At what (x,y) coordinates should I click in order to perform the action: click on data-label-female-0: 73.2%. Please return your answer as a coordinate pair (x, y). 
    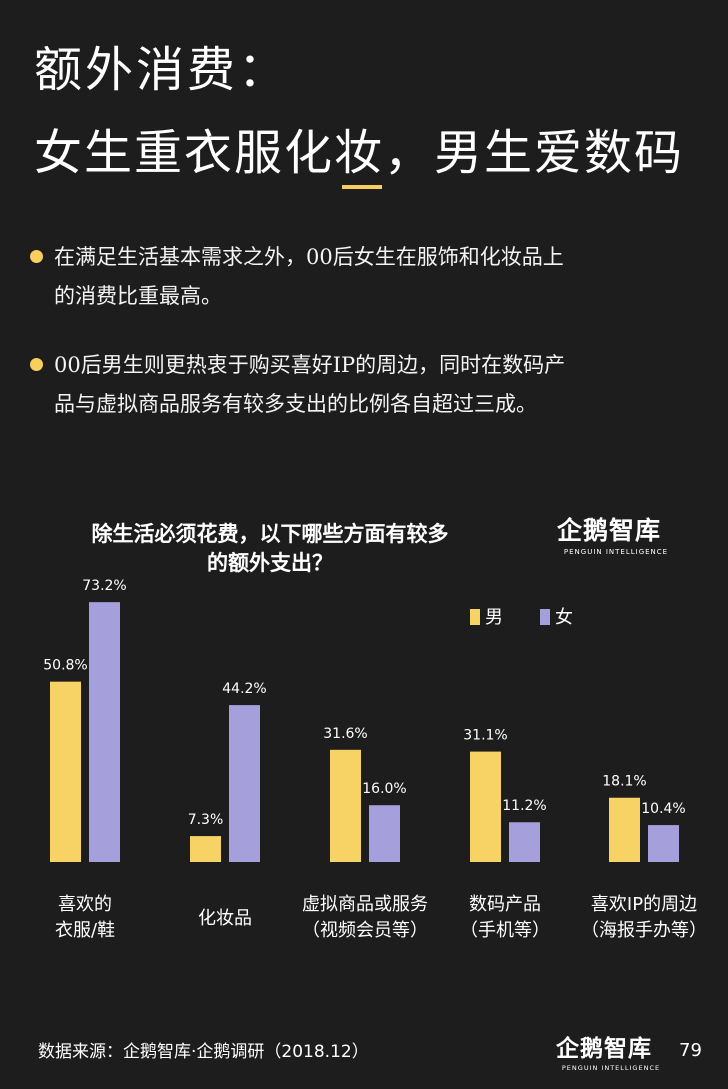
    Looking at the image, I should click on (104, 586).